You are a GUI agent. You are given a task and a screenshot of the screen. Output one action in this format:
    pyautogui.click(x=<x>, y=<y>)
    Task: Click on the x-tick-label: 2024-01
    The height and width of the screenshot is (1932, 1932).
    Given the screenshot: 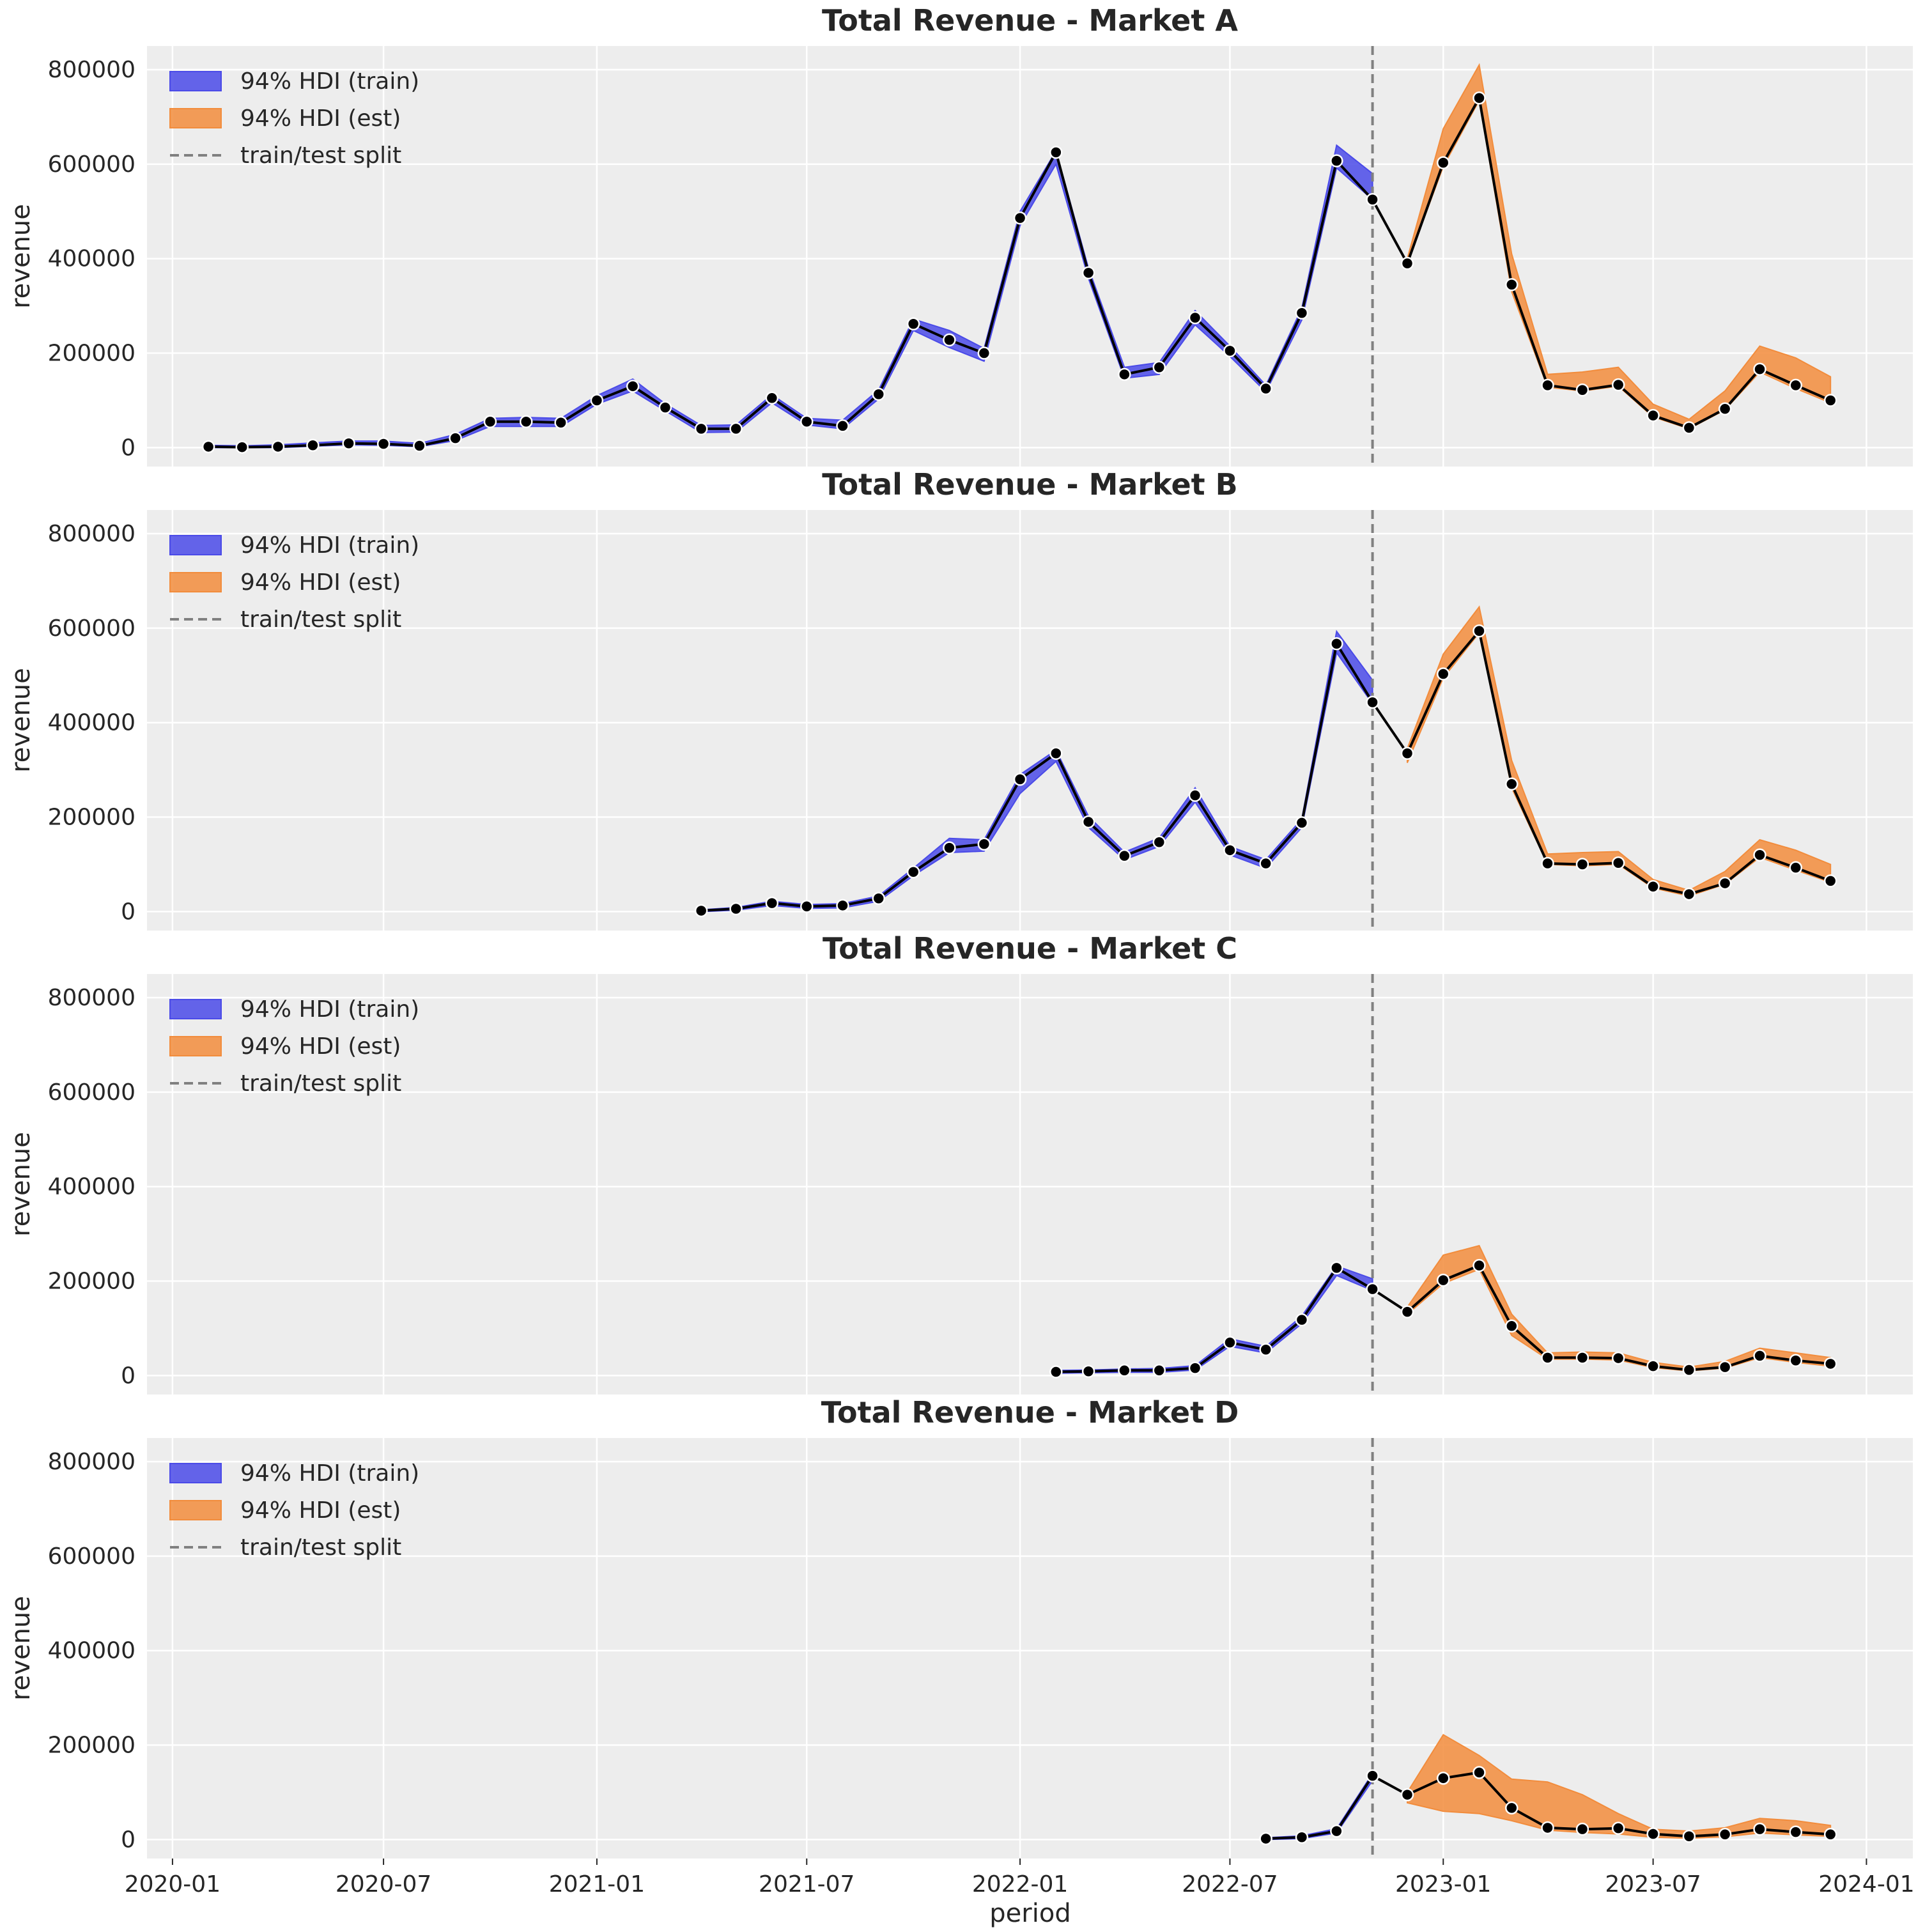 What is the action you would take?
    pyautogui.click(x=1866, y=1884)
    